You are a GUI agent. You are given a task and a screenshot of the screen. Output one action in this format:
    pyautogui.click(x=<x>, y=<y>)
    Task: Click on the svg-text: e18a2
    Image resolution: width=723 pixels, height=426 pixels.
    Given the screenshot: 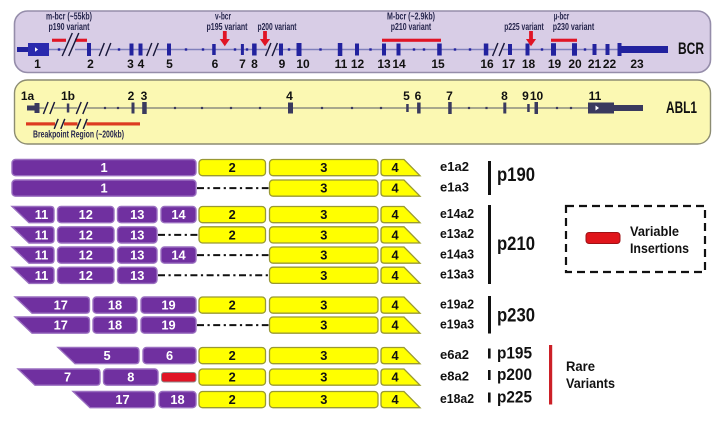 What is the action you would take?
    pyautogui.click(x=457, y=398)
    